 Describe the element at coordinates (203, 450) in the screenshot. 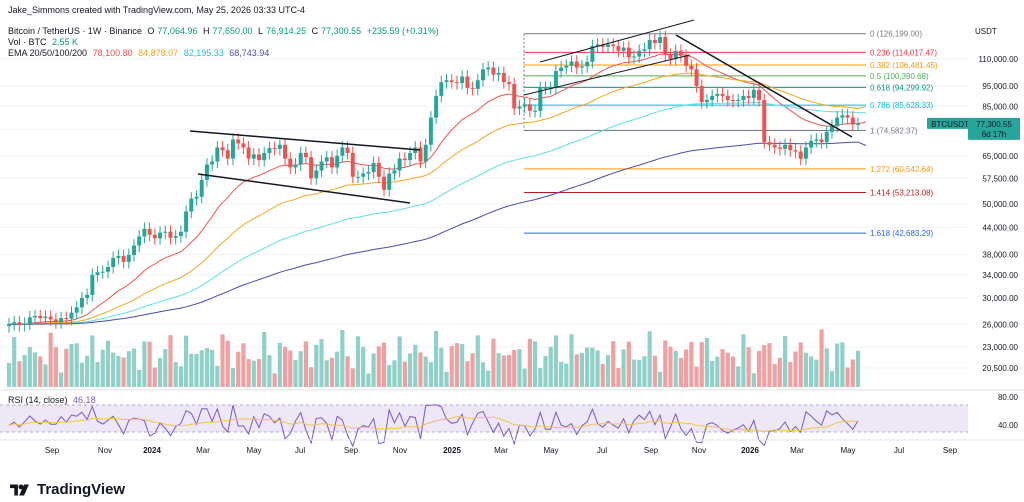

I see `time-tick-label: Mar` at that location.